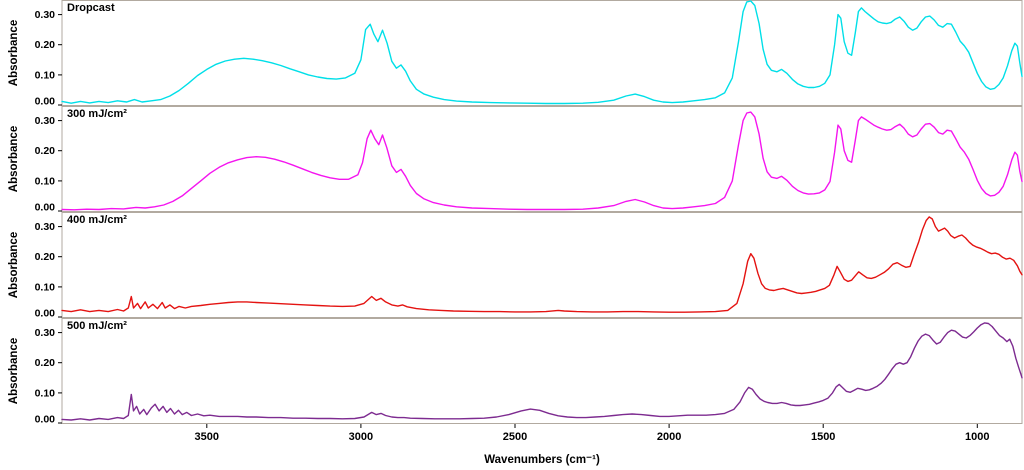 This screenshot has height=470, width=1024. What do you see at coordinates (592, 433) in the screenshot?
I see `x-axis-ticks: 3500 3000 2500 2000 1500 1000` at bounding box center [592, 433].